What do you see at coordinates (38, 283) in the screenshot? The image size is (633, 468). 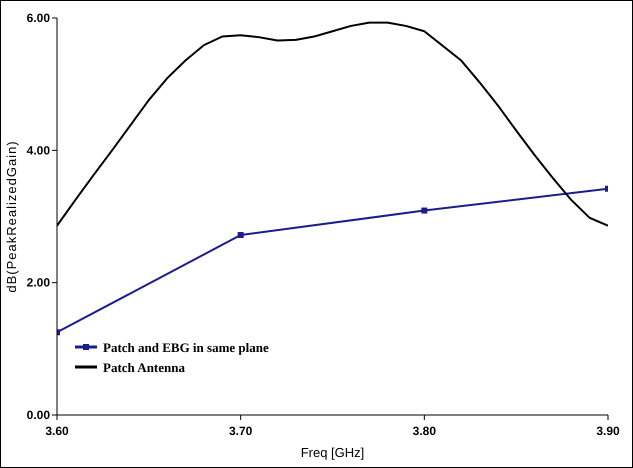 I see `y-tick-label: 2.00` at bounding box center [38, 283].